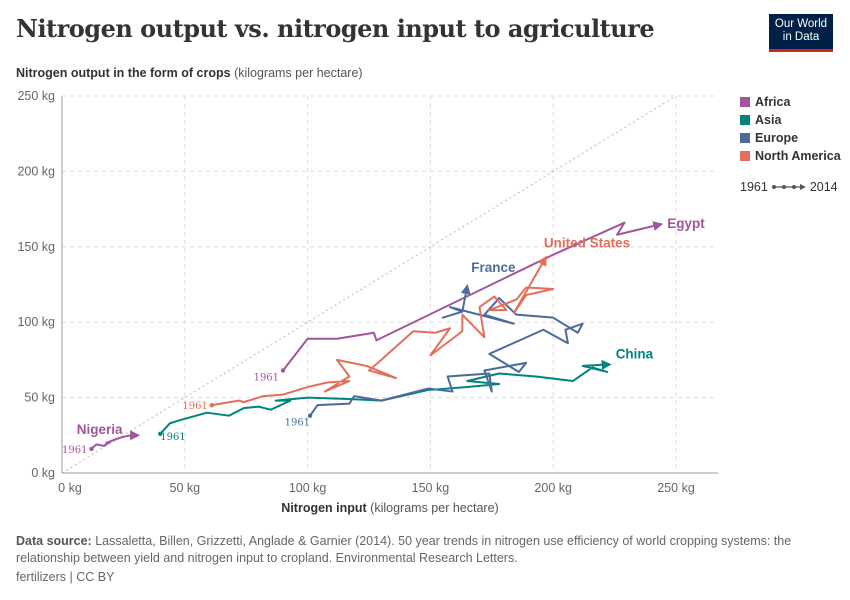 The width and height of the screenshot is (850, 600). I want to click on series-line-china, so click(385, 397).